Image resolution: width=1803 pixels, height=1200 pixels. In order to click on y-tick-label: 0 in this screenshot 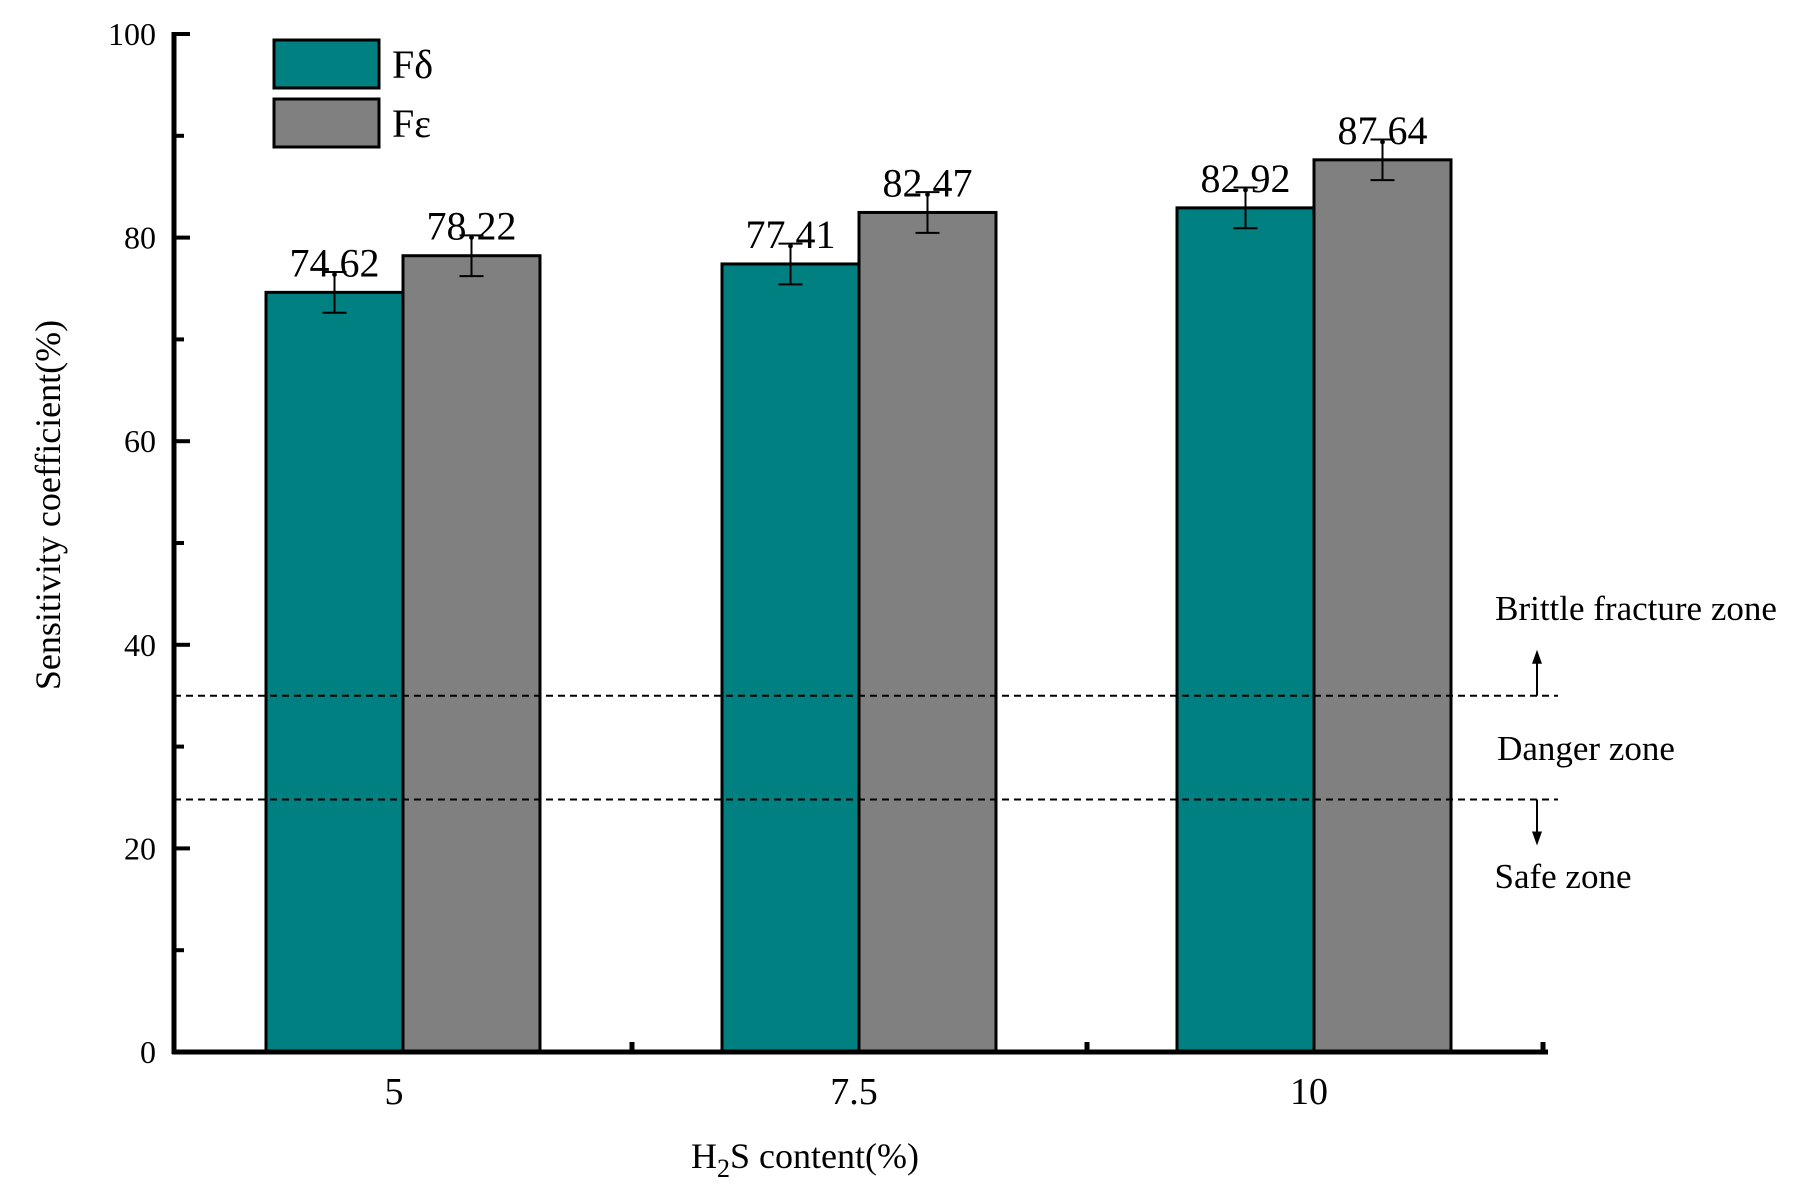, I will do `click(148, 1052)`.